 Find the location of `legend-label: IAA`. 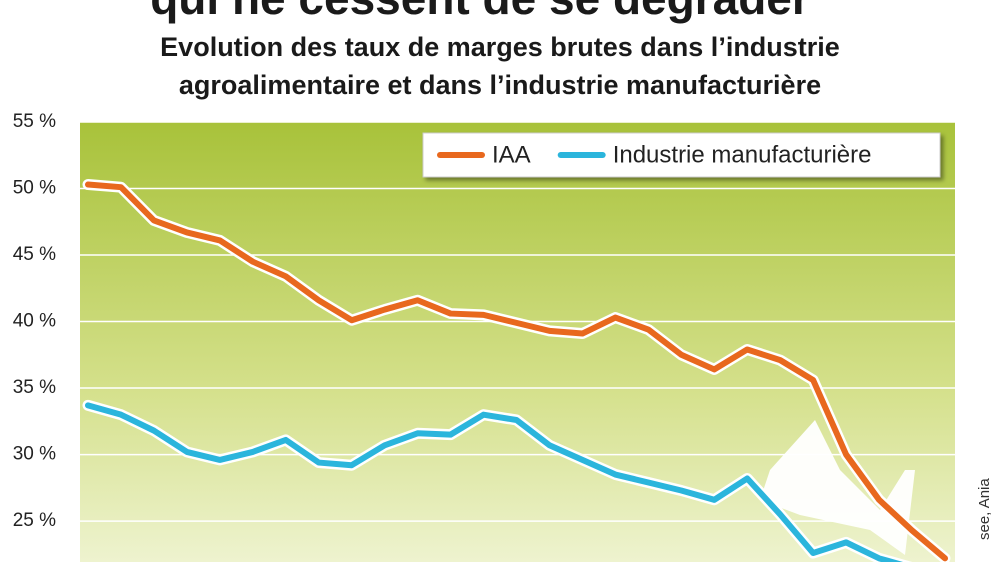

legend-label: IAA is located at coordinates (511, 154).